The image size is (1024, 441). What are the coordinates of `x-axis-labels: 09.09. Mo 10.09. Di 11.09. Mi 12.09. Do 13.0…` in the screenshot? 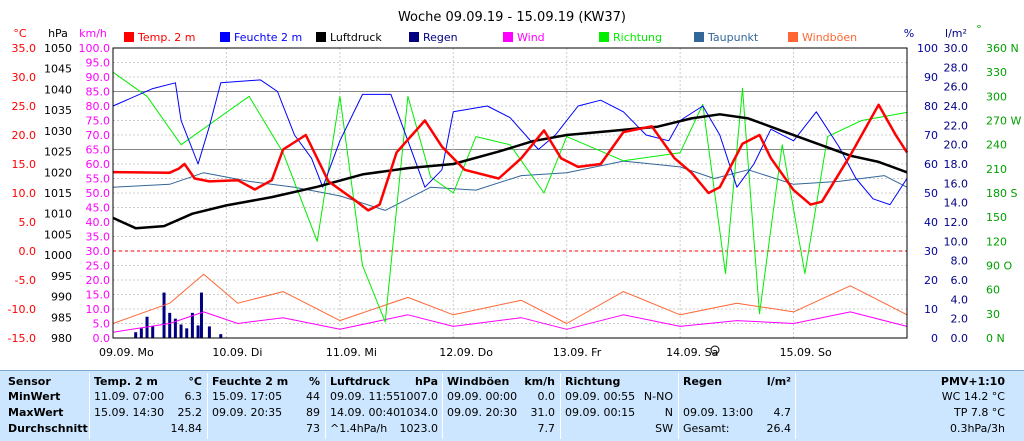 It's located at (465, 352).